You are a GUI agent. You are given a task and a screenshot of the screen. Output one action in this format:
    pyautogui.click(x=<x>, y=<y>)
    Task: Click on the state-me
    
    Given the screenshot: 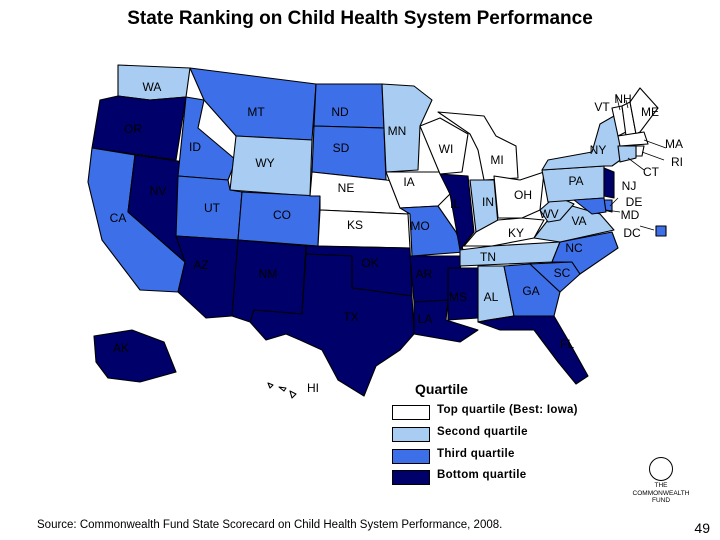 What is the action you would take?
    pyautogui.click(x=644, y=111)
    